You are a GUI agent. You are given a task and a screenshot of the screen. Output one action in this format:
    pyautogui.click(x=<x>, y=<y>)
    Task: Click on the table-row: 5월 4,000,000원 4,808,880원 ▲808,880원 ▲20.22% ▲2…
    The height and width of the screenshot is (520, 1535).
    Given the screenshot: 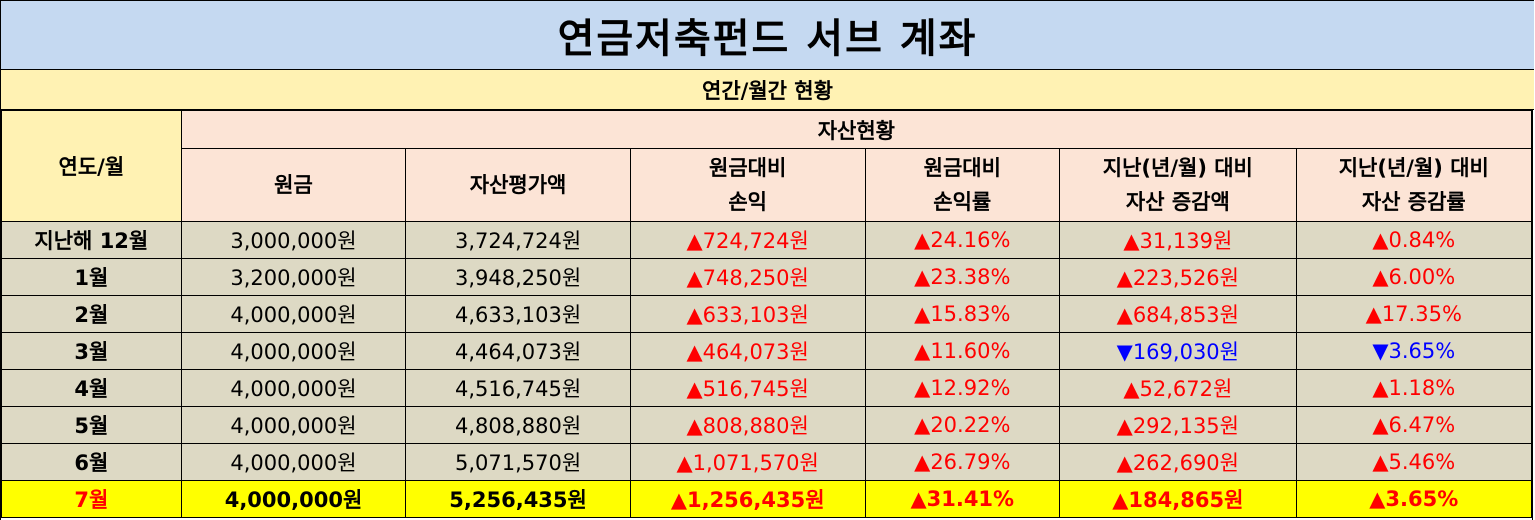 What is the action you would take?
    pyautogui.click(x=767, y=425)
    